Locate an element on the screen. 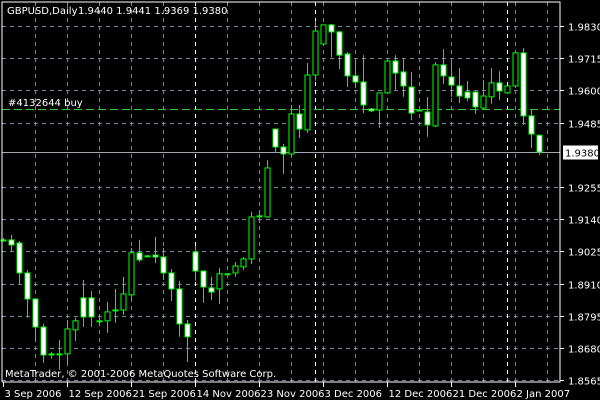  y-tick-label: 1.9485 is located at coordinates (584, 125).